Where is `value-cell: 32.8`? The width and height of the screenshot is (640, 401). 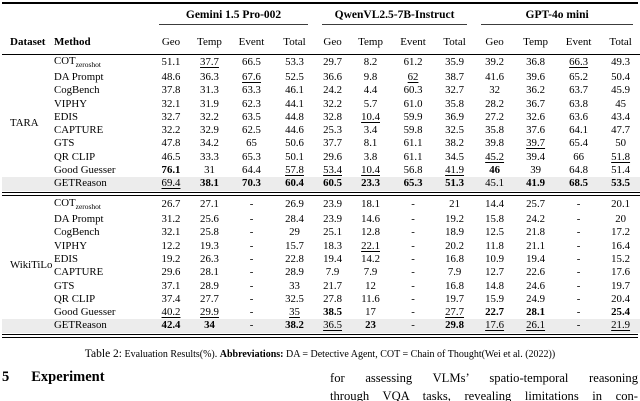
value-cell: 32.8 is located at coordinates (332, 116).